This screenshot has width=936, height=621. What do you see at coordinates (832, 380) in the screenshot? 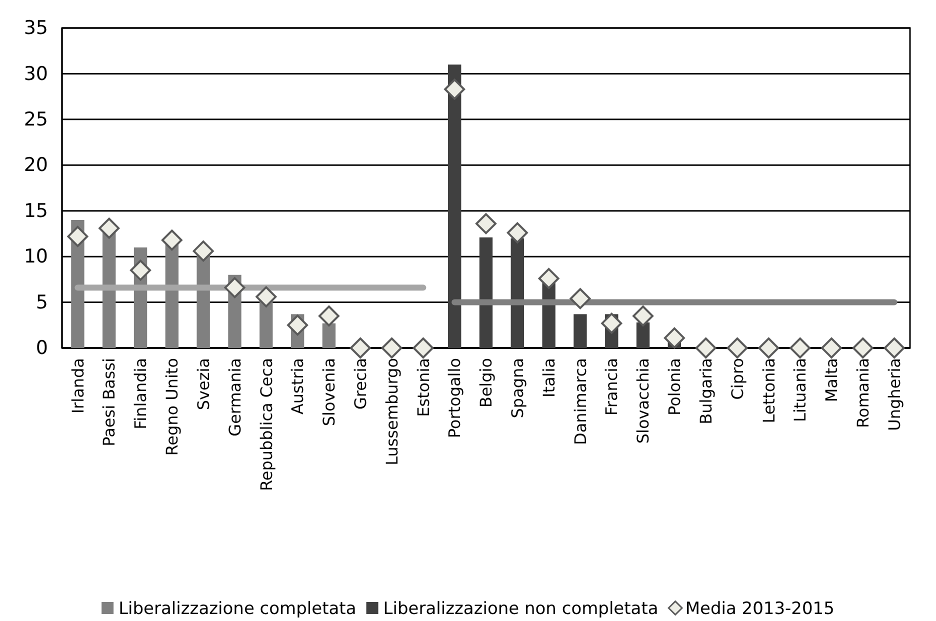
I see `x-tick-label: Malta` at bounding box center [832, 380].